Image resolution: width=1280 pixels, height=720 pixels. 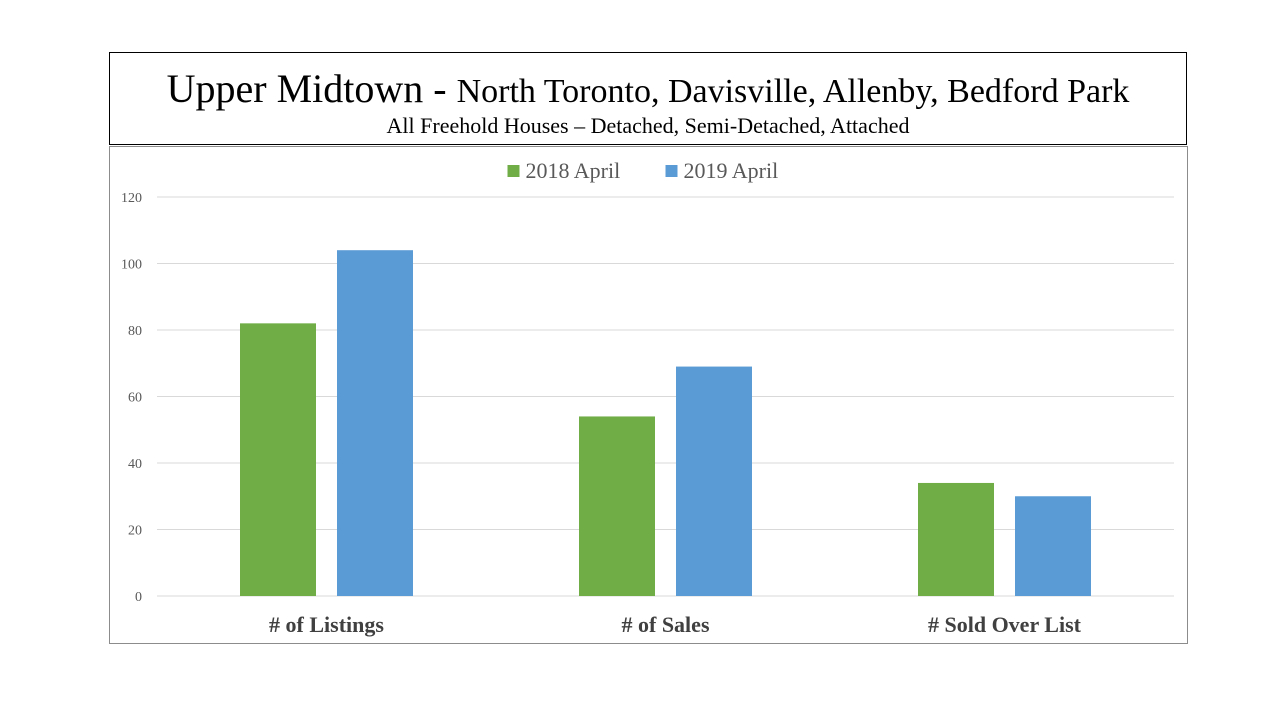 What do you see at coordinates (131, 198) in the screenshot?
I see `y-tick-label: 120` at bounding box center [131, 198].